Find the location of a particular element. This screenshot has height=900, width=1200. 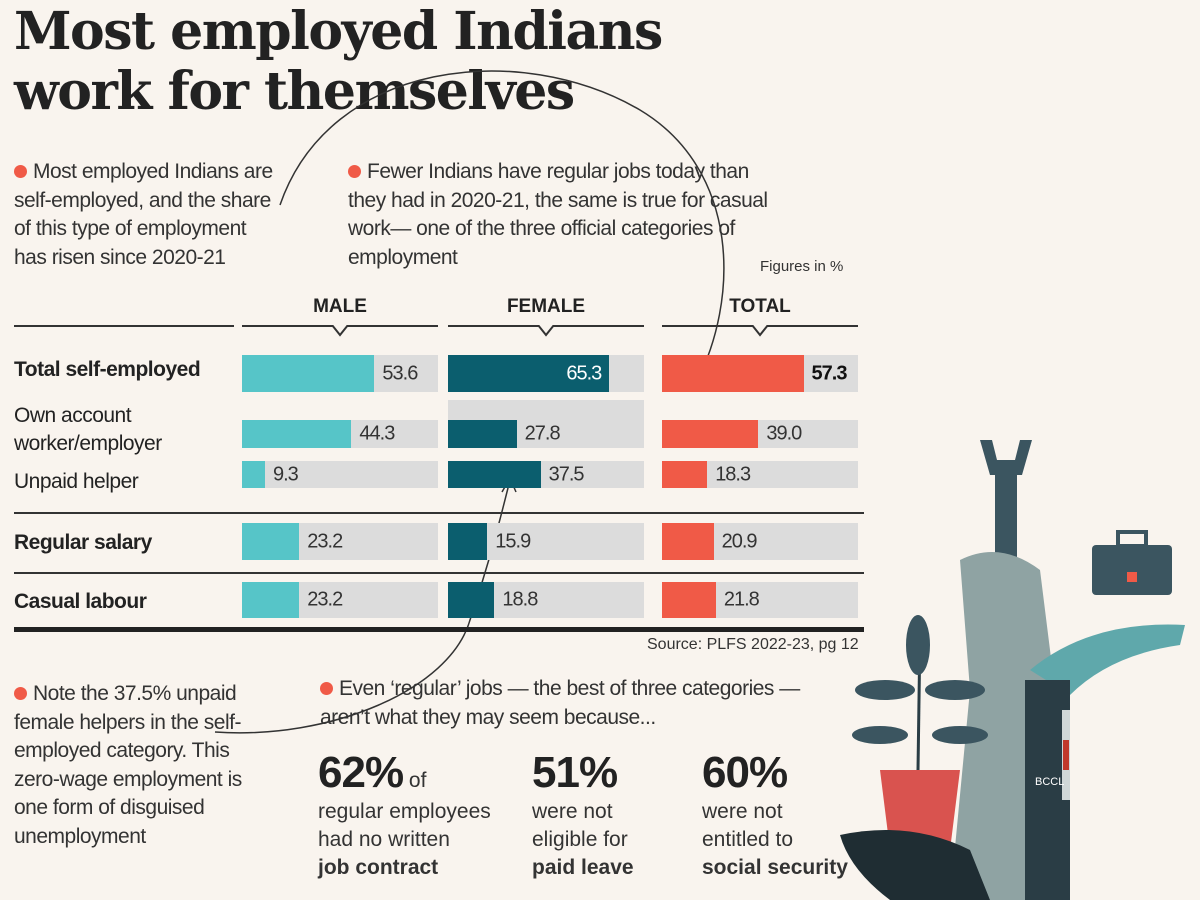

bar-value-label: 20.9 is located at coordinates (739, 541).